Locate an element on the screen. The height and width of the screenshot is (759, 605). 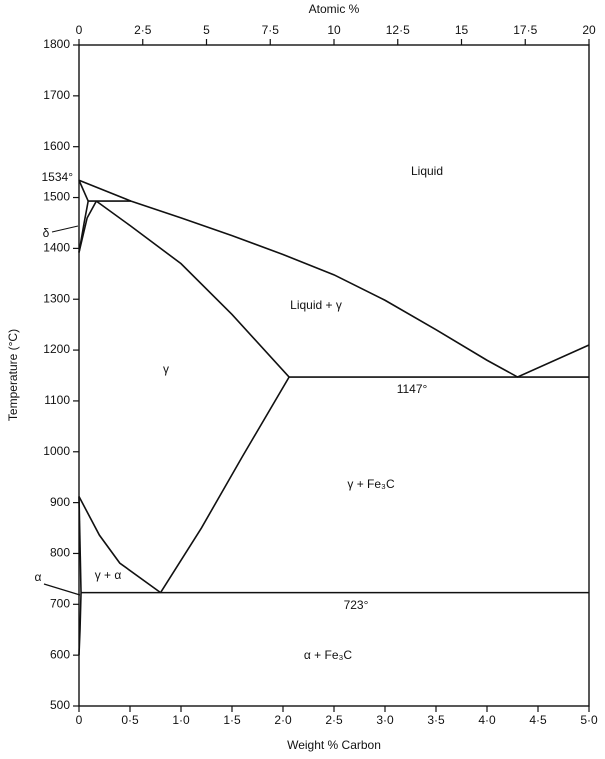
region-label: γ + Fe₃C is located at coordinates (371, 484).